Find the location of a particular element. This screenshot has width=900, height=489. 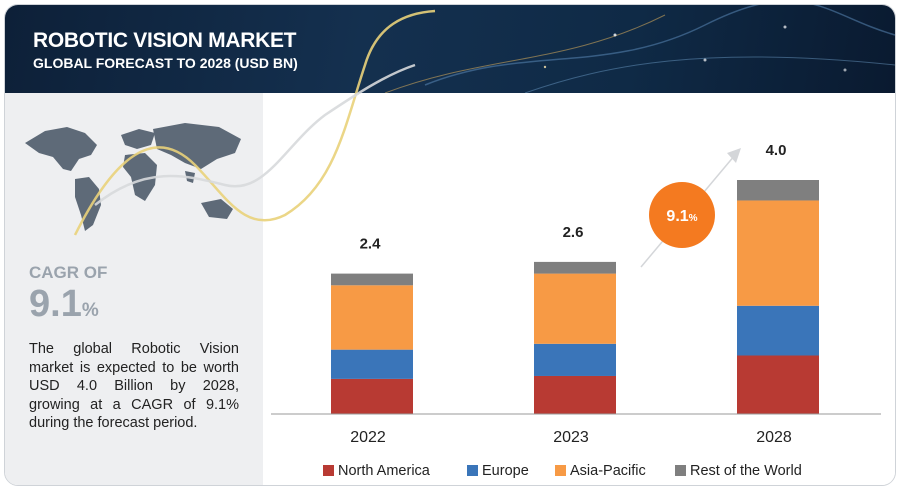

bar-segment-2023-asia-pacific is located at coordinates (575, 308).